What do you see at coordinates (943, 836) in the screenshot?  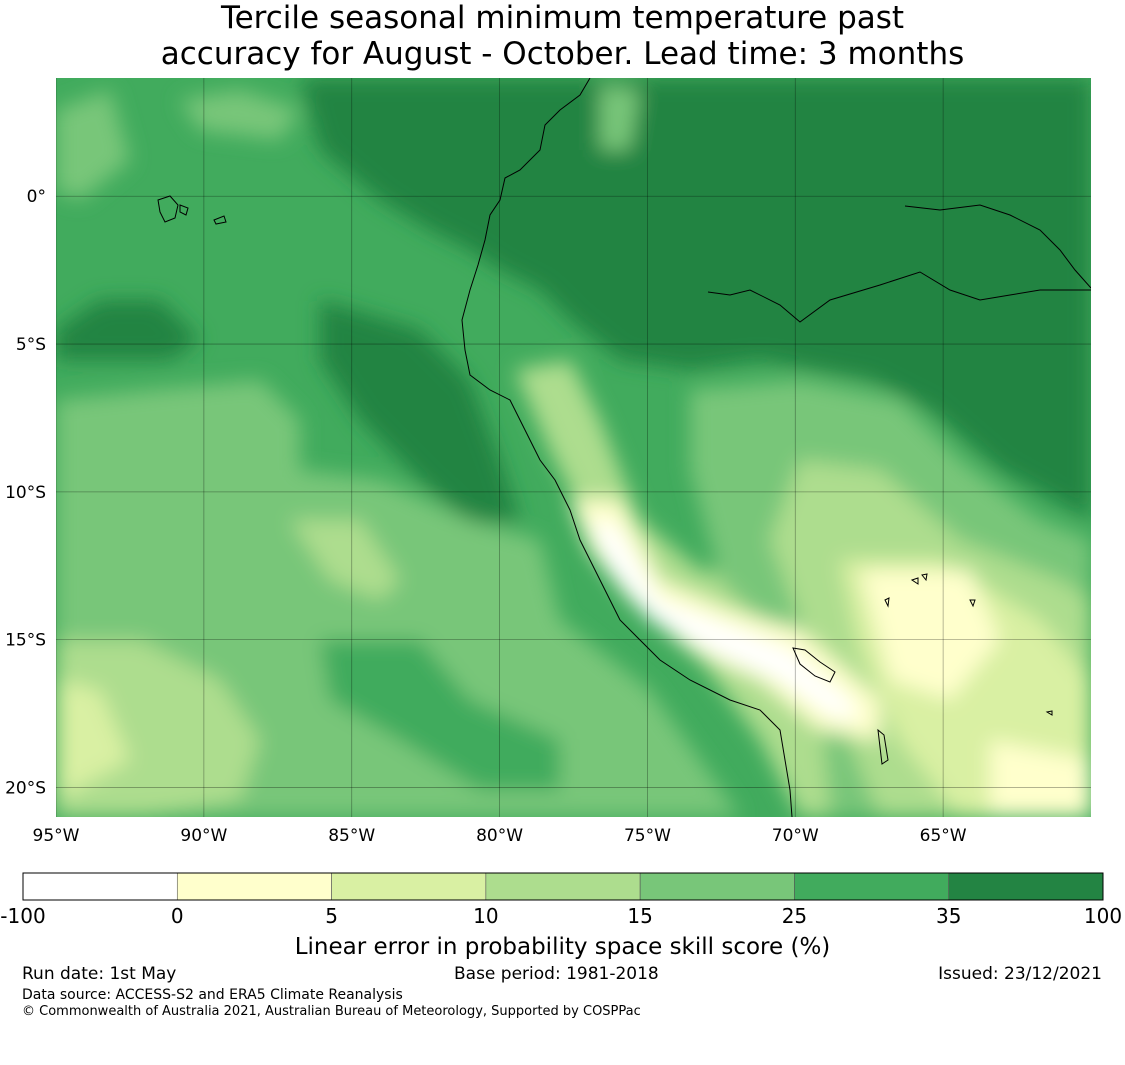 I see `x-tick-label: 65°W` at bounding box center [943, 836].